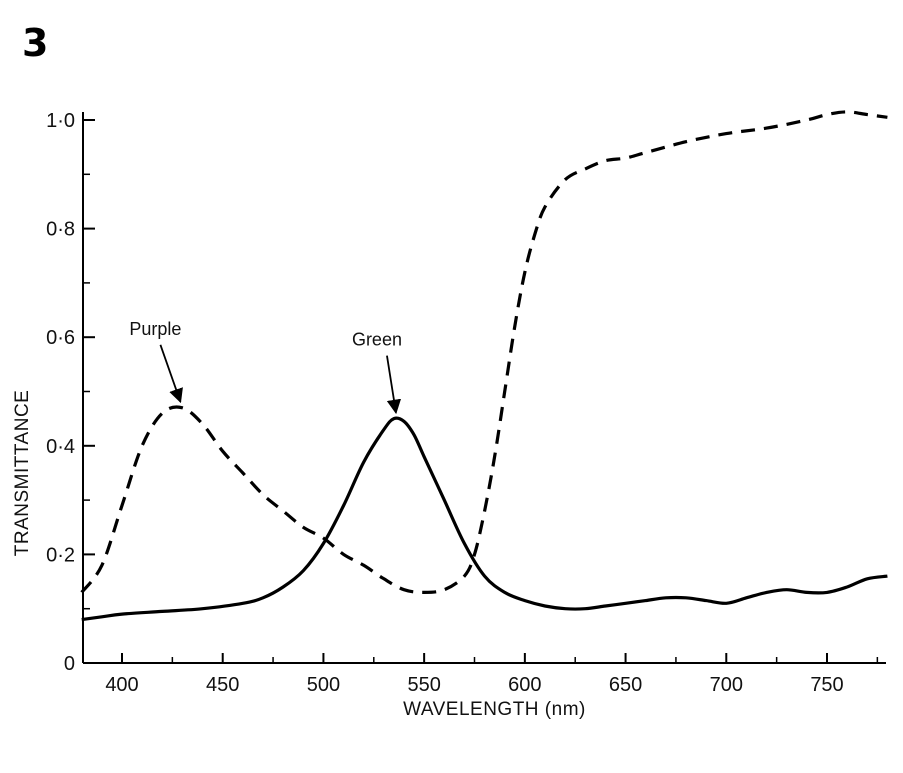 The width and height of the screenshot is (903, 773). Describe the element at coordinates (69, 664) in the screenshot. I see `y-tick-label: 0` at that location.